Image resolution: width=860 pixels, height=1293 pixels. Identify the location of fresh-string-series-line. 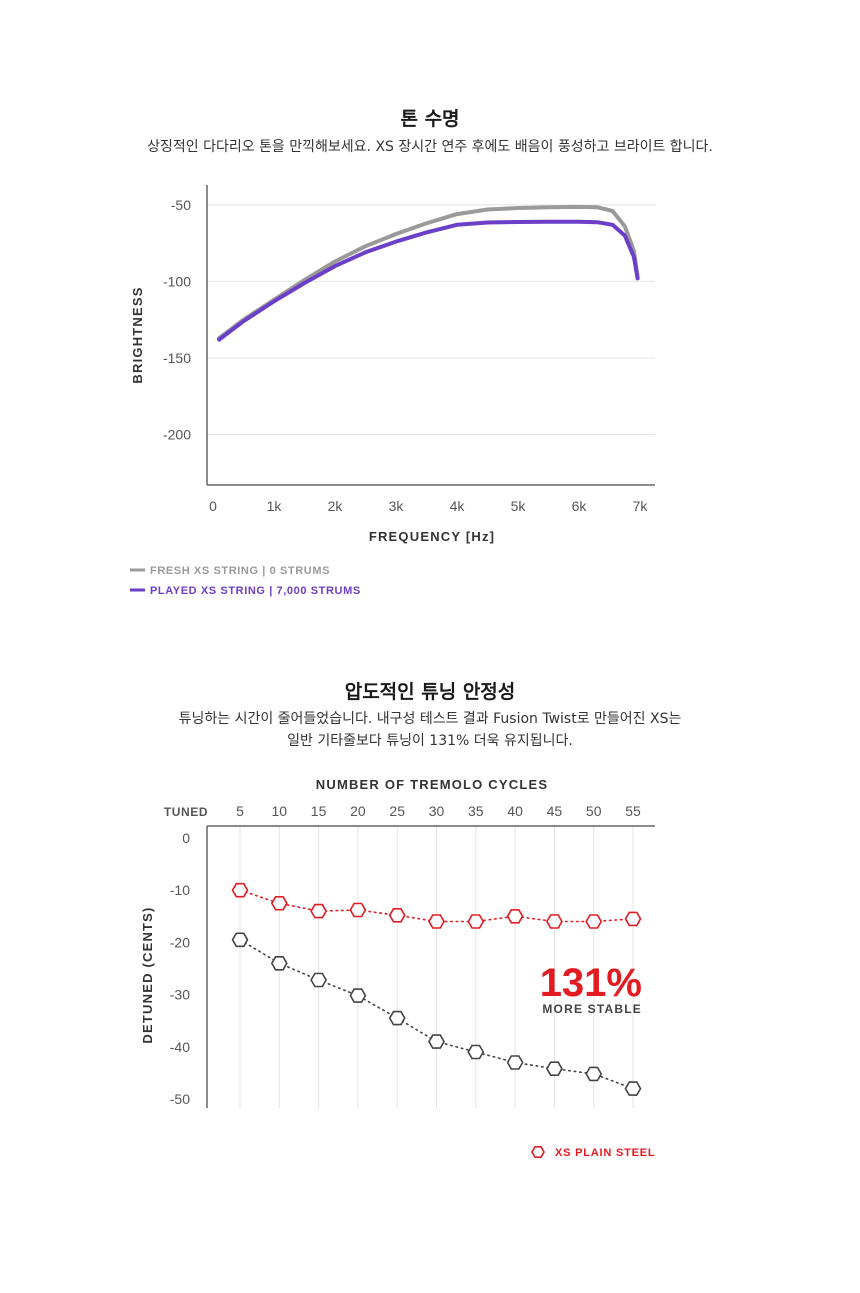
(428, 272).